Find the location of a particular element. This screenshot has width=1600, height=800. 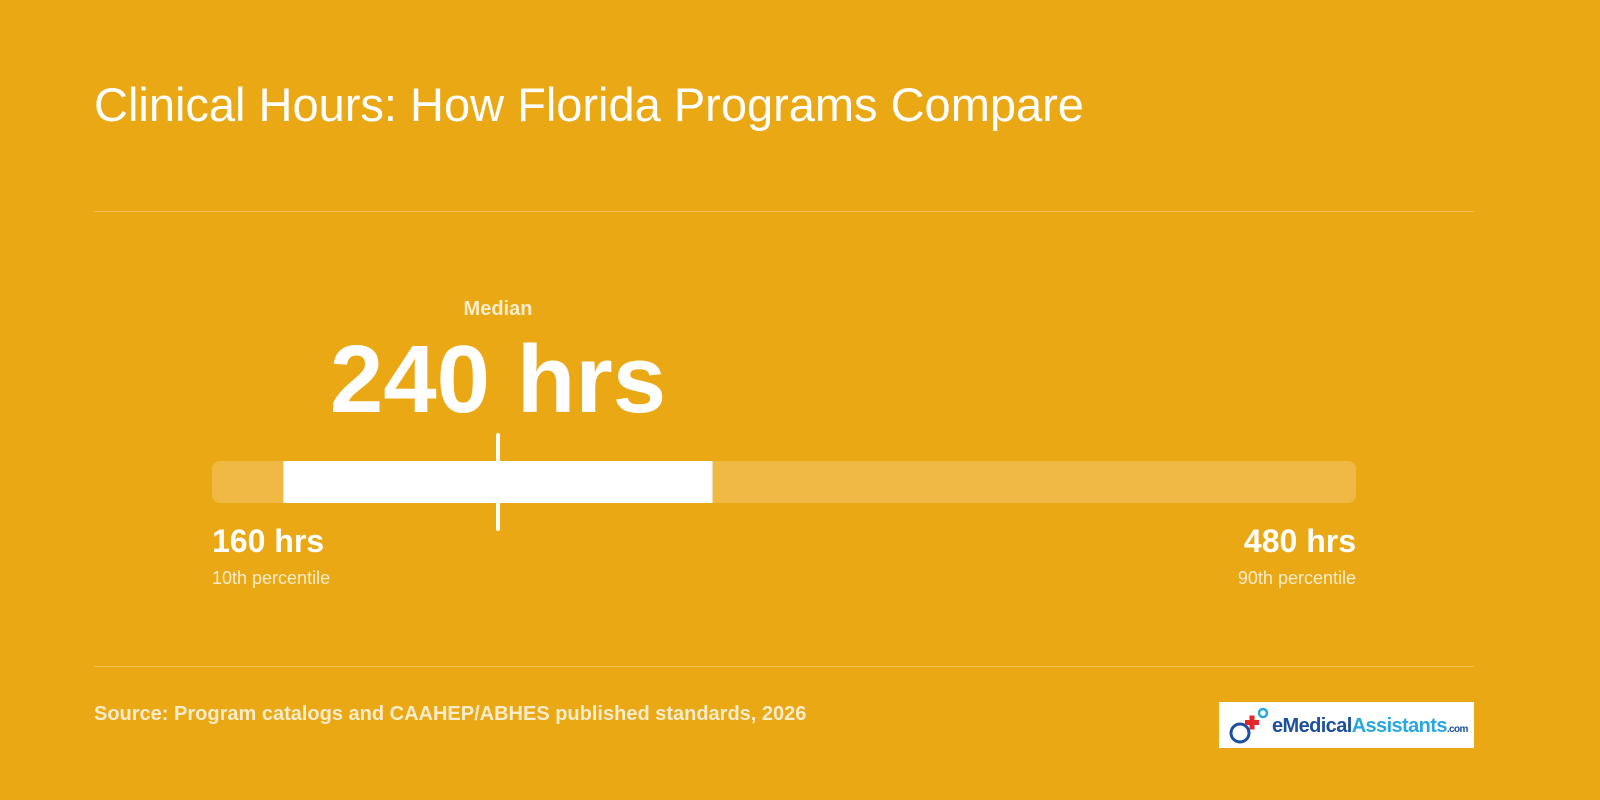

logo-suffix: .com is located at coordinates (1458, 729).